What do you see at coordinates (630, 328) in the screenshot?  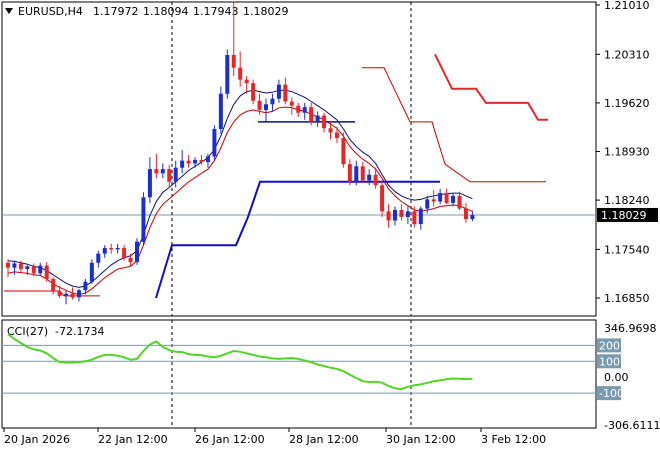 I see `cci-axis-max: 346.9698` at bounding box center [630, 328].